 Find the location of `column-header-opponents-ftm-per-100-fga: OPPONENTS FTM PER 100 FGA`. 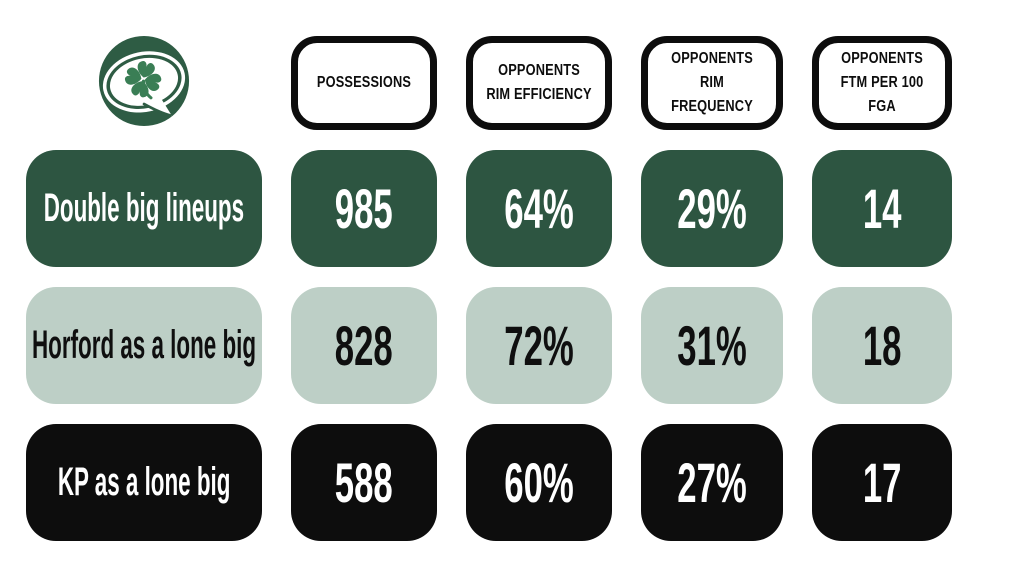

column-header-opponents-ftm-per-100-fga: OPPONENTS FTM PER 100 FGA is located at coordinates (882, 83).